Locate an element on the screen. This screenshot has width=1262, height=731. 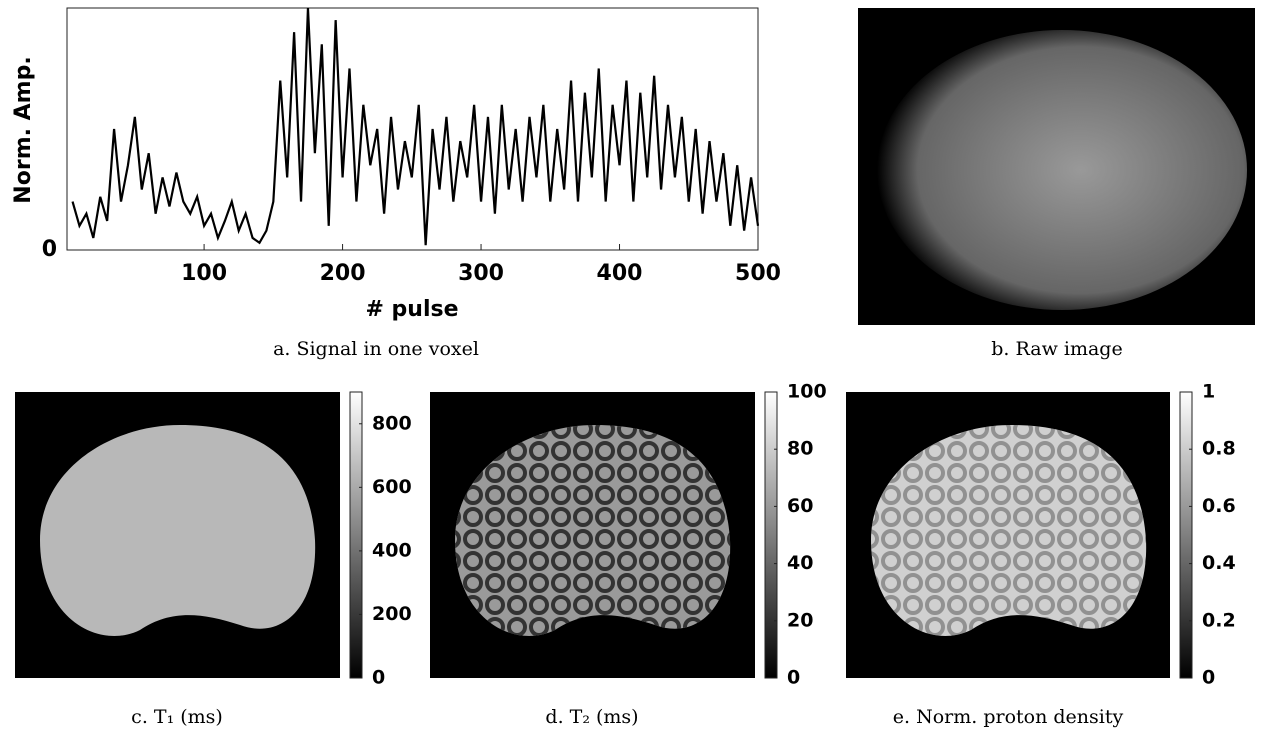
t2-rings is located at coordinates (593, 530).